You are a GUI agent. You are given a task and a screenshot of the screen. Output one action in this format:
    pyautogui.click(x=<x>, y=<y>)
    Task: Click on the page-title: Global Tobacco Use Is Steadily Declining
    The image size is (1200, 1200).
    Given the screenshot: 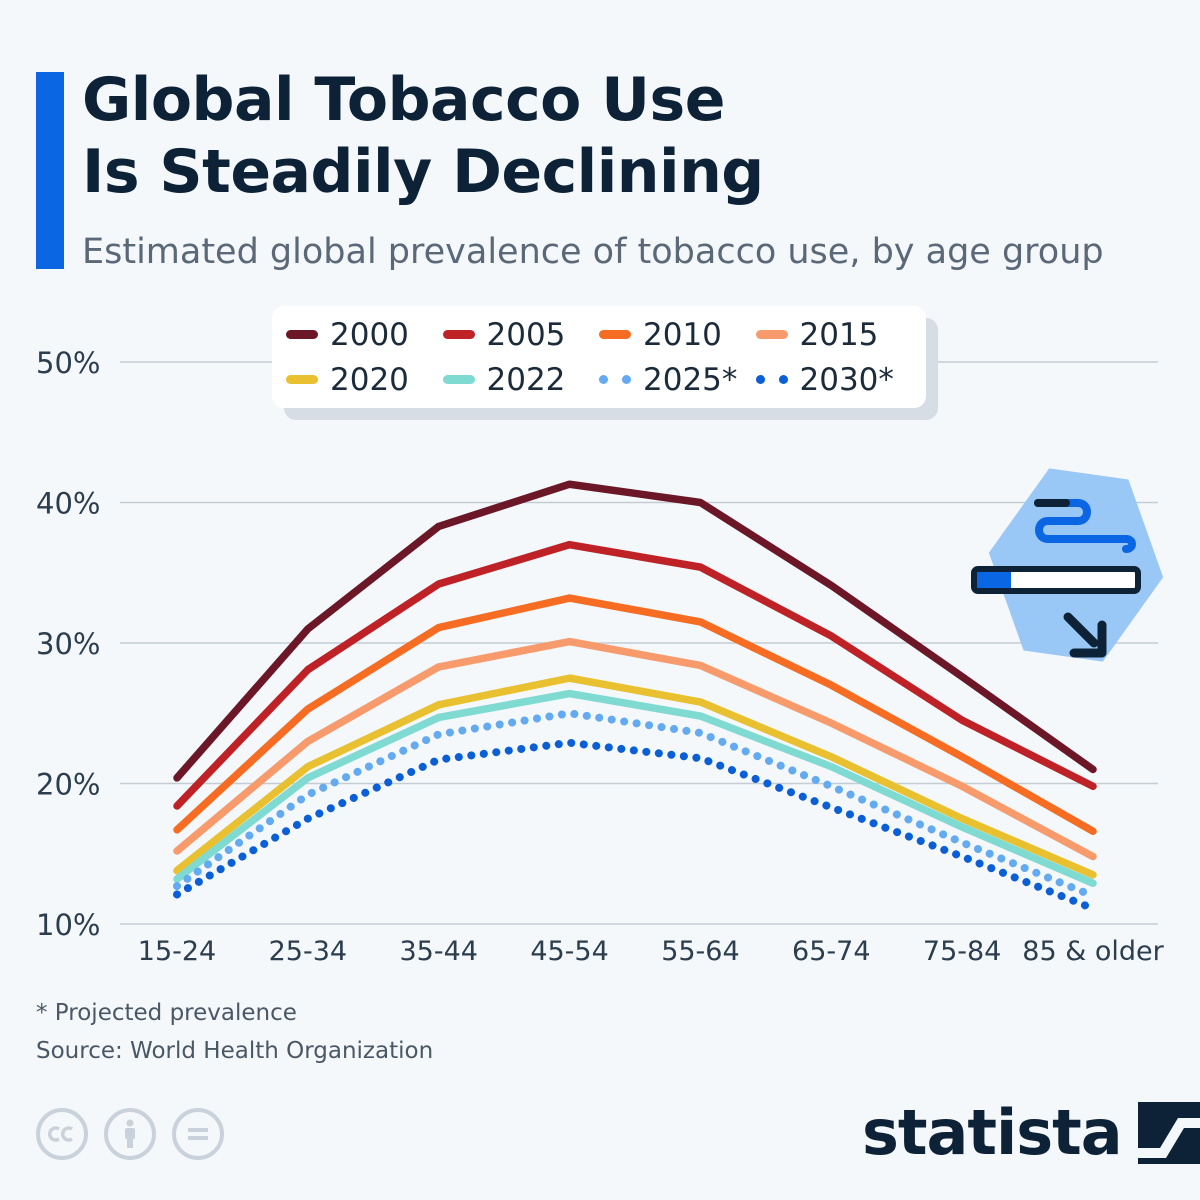 What is the action you would take?
    pyautogui.click(x=423, y=136)
    